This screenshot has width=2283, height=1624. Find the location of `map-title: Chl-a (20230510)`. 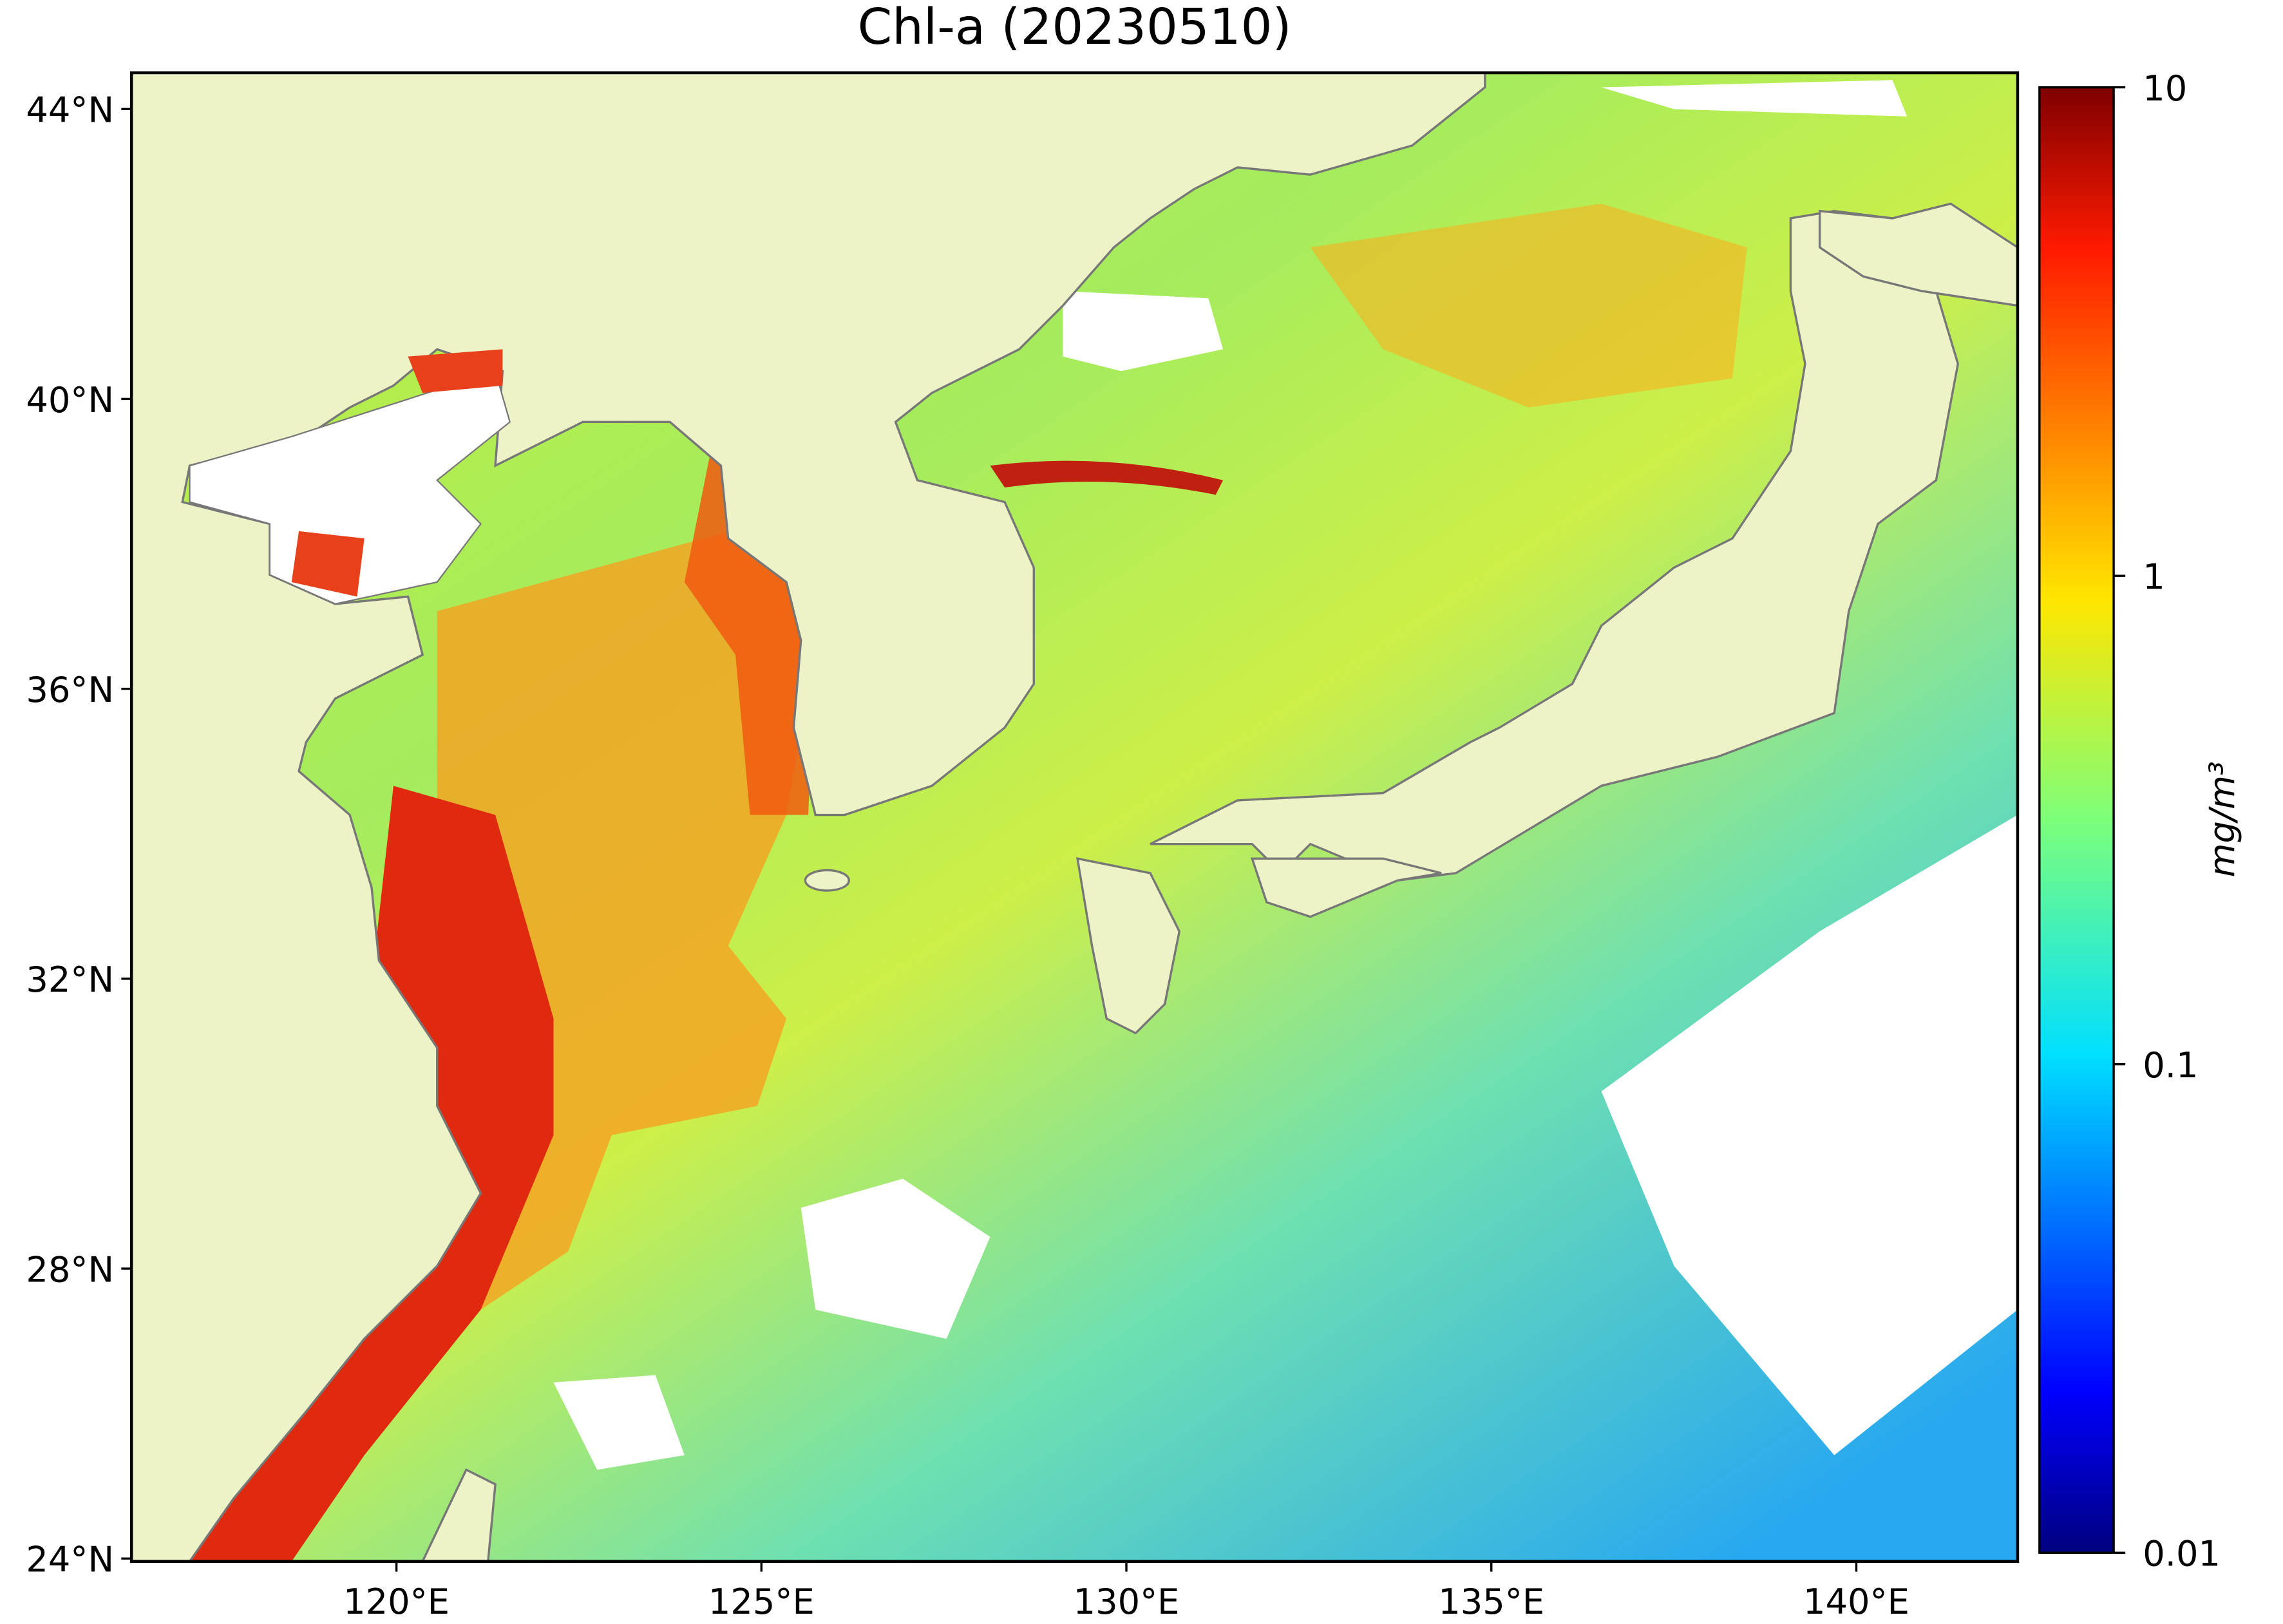

map-title: Chl-a (20230510) is located at coordinates (1075, 28).